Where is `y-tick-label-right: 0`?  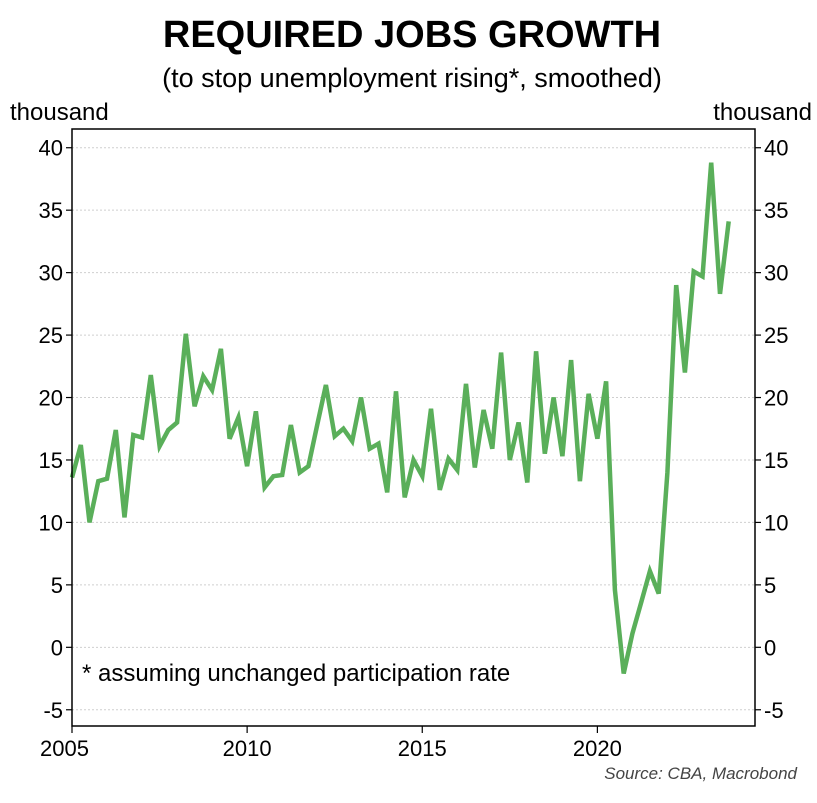
y-tick-label-right: 0 is located at coordinates (770, 647).